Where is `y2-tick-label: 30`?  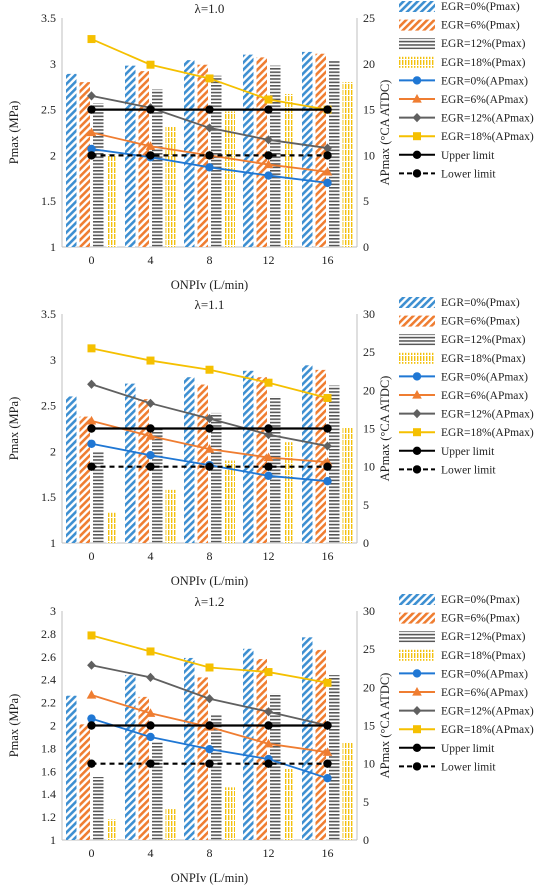
y2-tick-label: 30 is located at coordinates (369, 611).